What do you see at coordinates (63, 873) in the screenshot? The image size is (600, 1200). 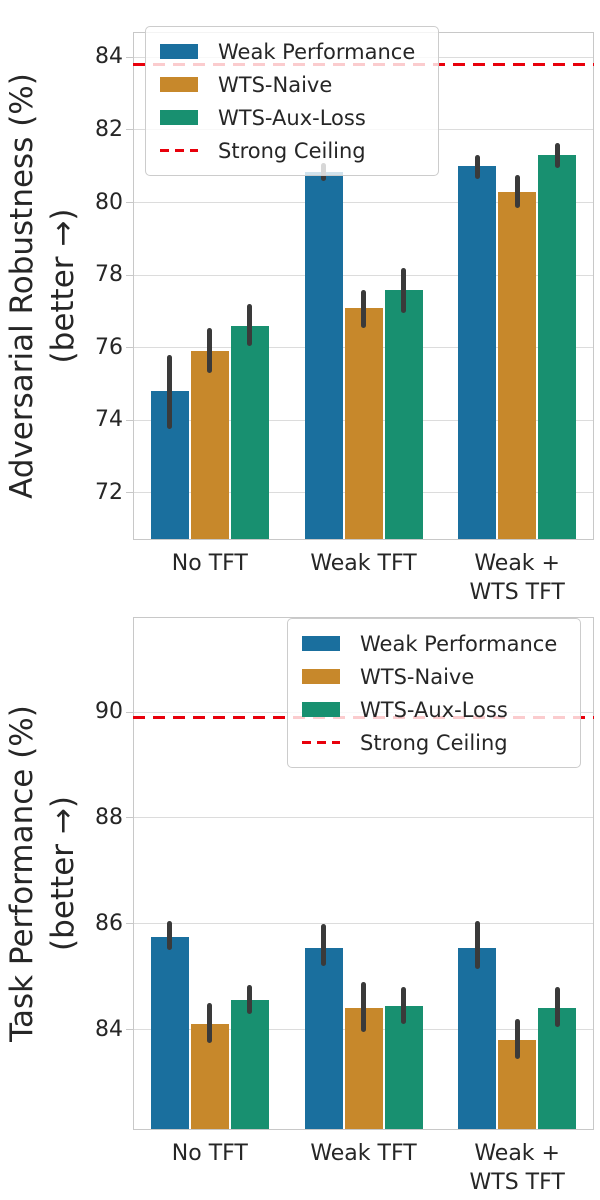 I see `y-axis-label-line2: (better →)` at bounding box center [63, 873].